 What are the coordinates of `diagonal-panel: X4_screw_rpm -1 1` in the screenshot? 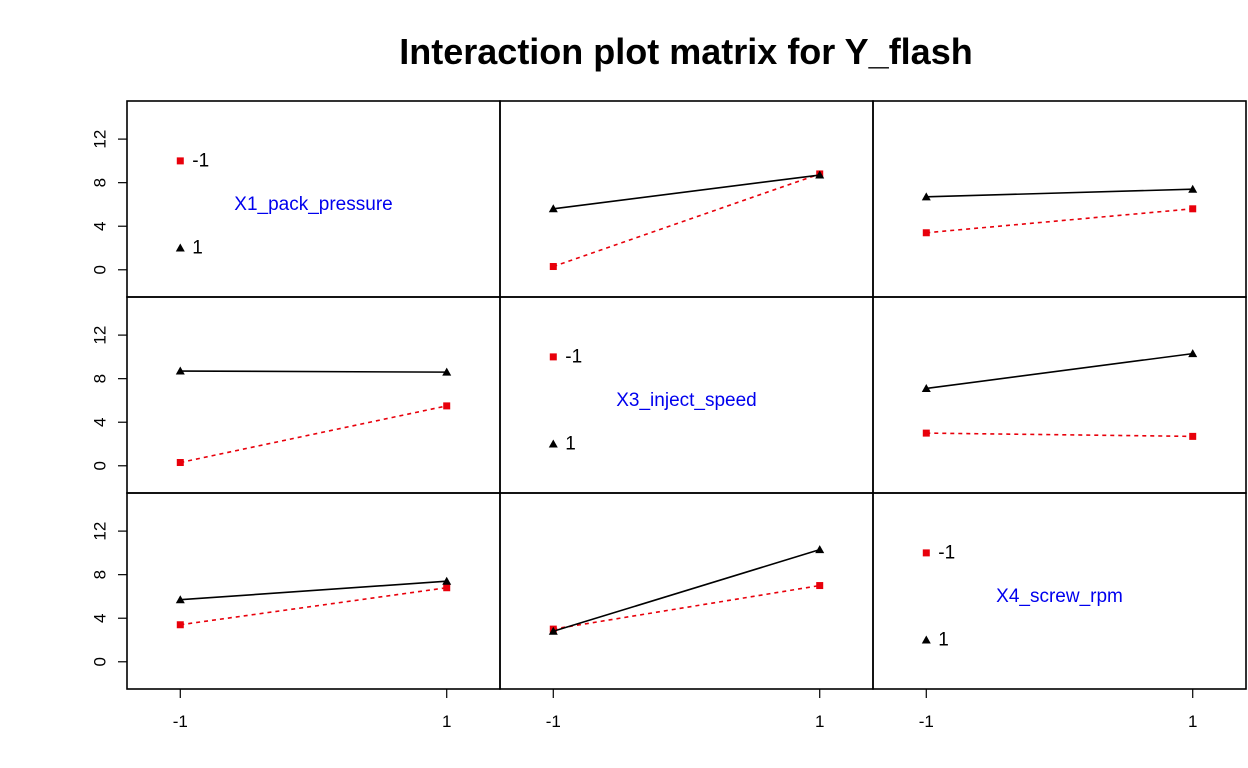 It's located at (1022, 596).